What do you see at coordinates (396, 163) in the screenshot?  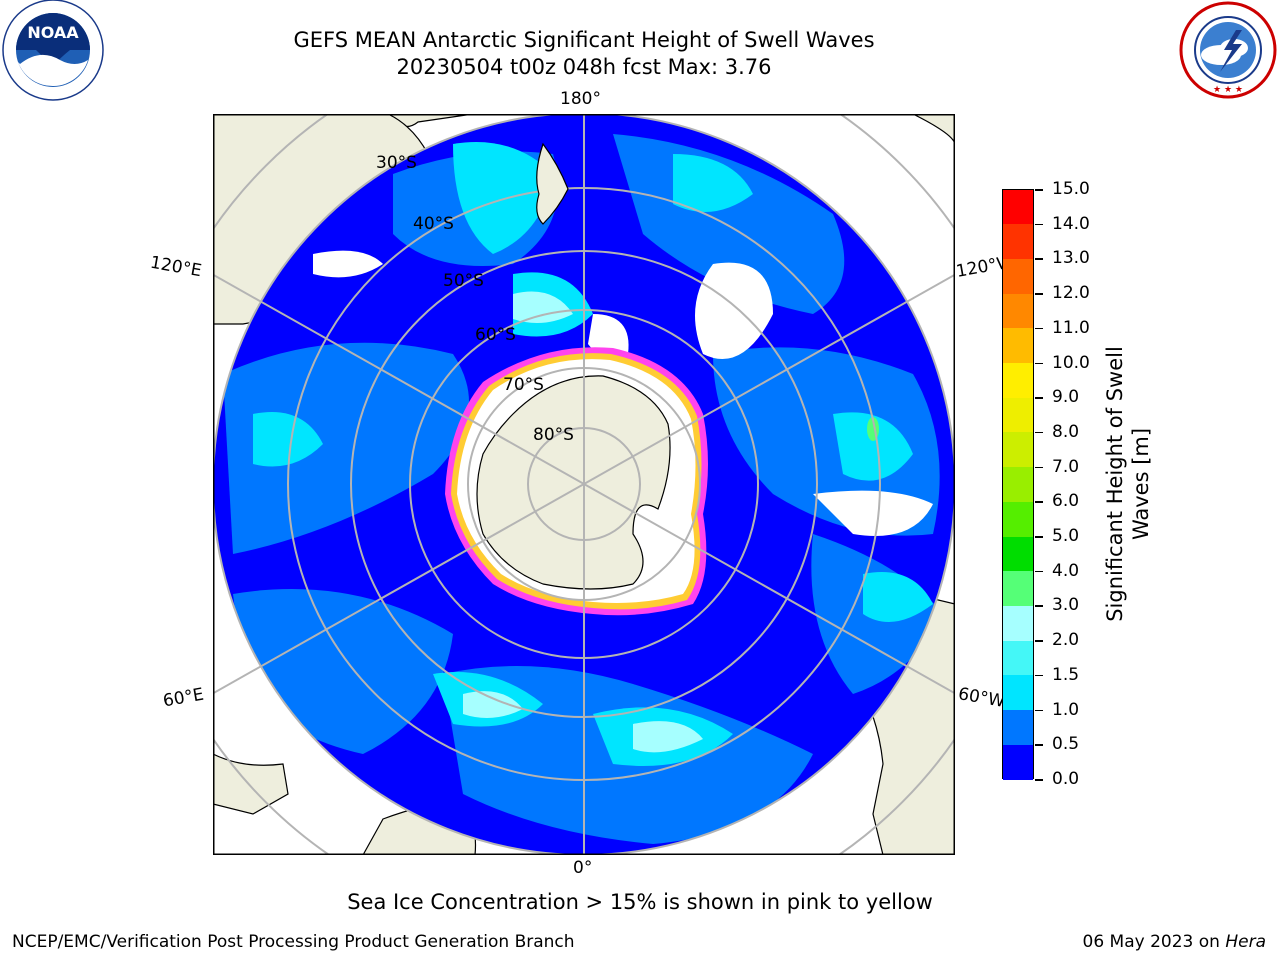 I see `lat-label-30s: 30°S` at bounding box center [396, 163].